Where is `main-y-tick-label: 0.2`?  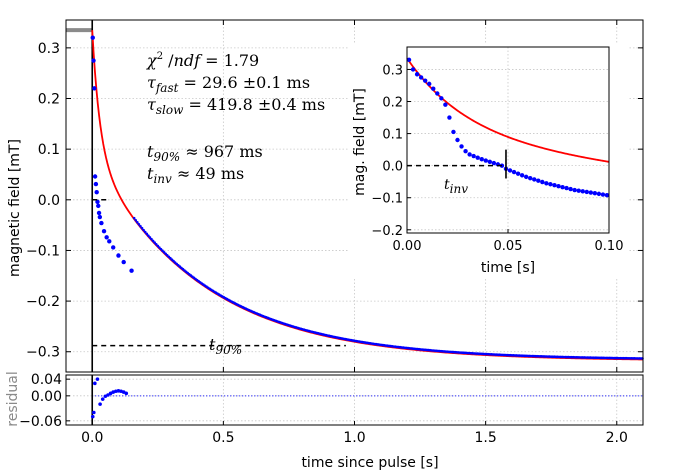 main-y-tick-label: 0.2 is located at coordinates (49, 100).